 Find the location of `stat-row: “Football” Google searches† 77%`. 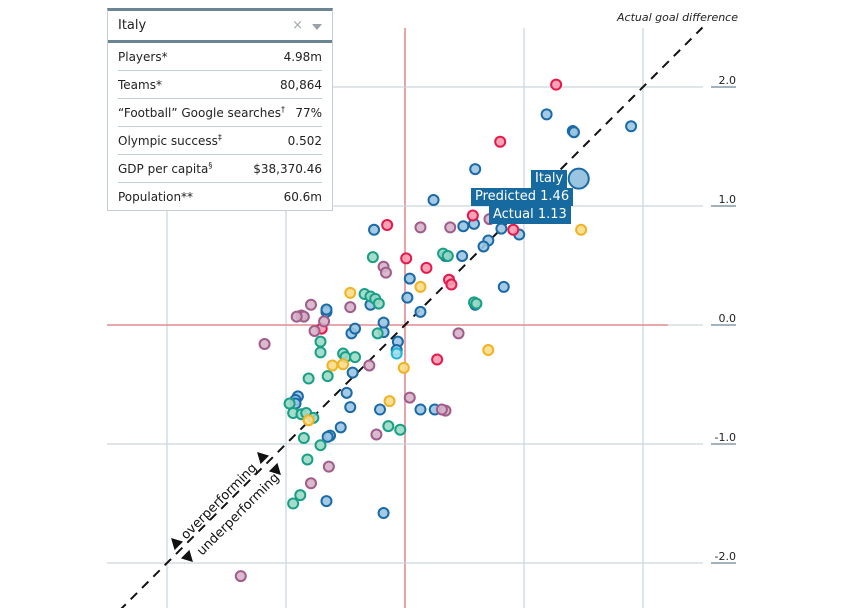

stat-row: “Football” Google searches† 77% is located at coordinates (220, 113).